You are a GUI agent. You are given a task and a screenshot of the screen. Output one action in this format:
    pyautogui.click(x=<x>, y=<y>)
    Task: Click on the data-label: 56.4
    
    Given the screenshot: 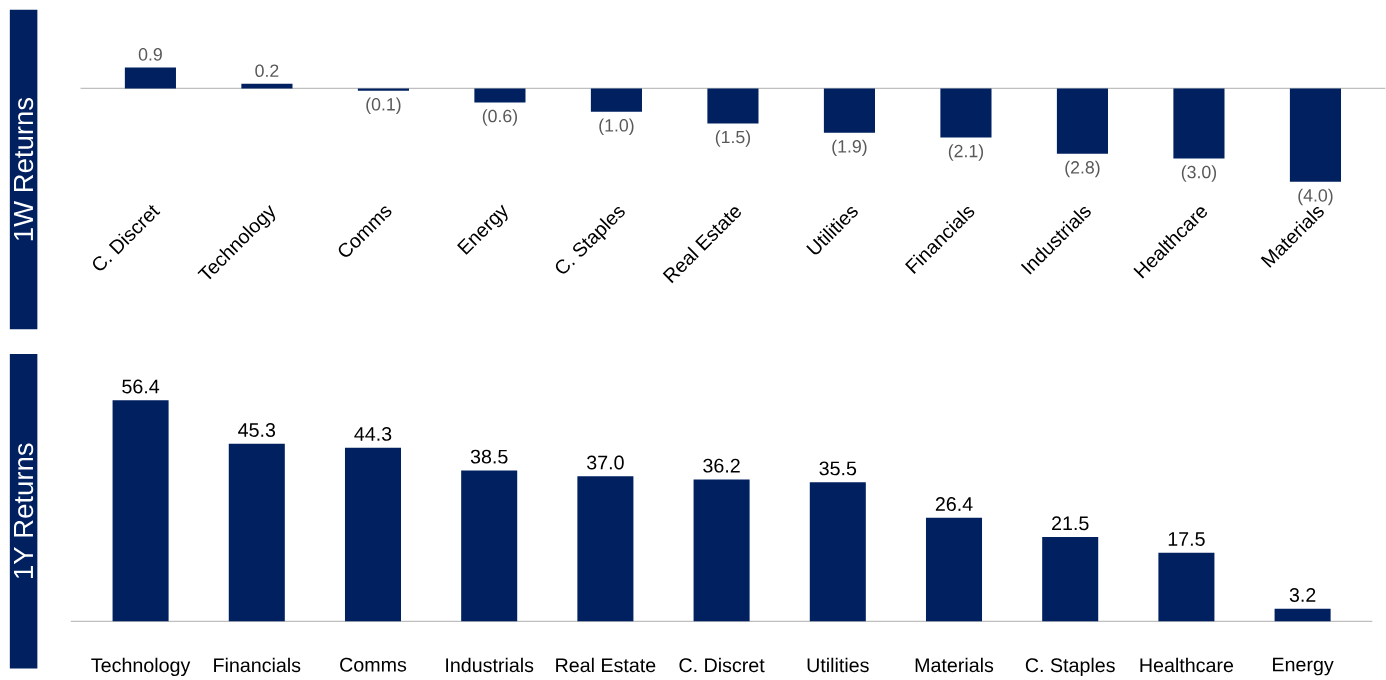 What is the action you would take?
    pyautogui.click(x=141, y=386)
    